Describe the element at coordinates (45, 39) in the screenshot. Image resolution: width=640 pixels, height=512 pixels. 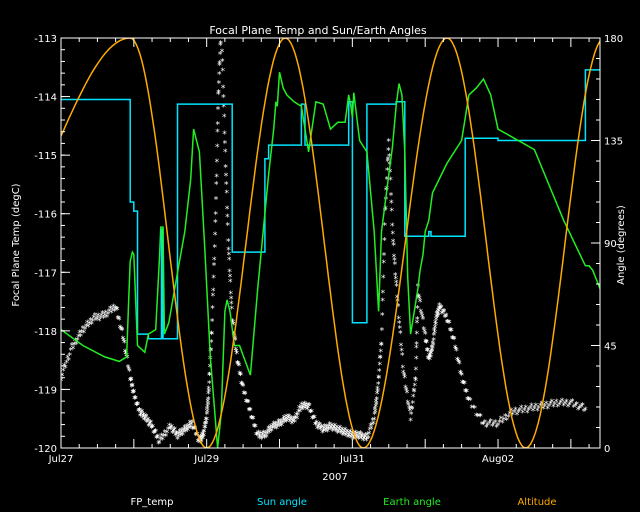
I see `y-left-tick-label: -113` at that location.